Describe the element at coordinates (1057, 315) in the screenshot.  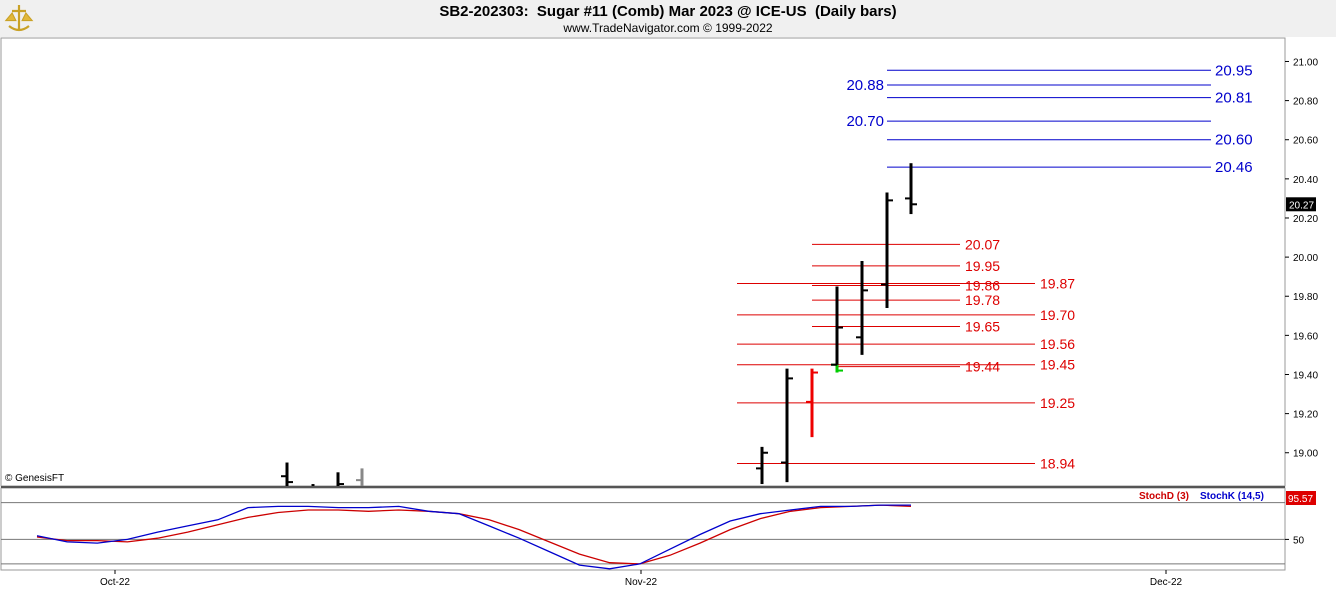
I see `red-level-label: 19.70` at that location.